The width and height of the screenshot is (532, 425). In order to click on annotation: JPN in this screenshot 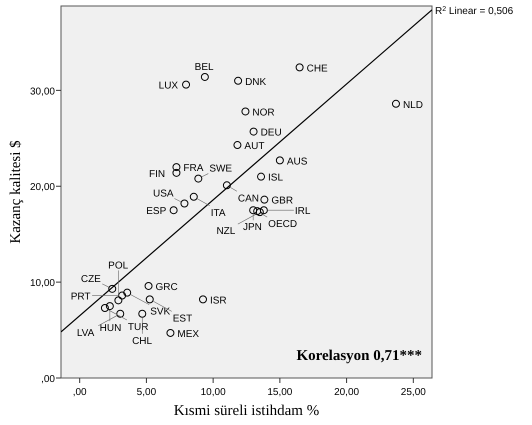, I will do `click(252, 228)`.